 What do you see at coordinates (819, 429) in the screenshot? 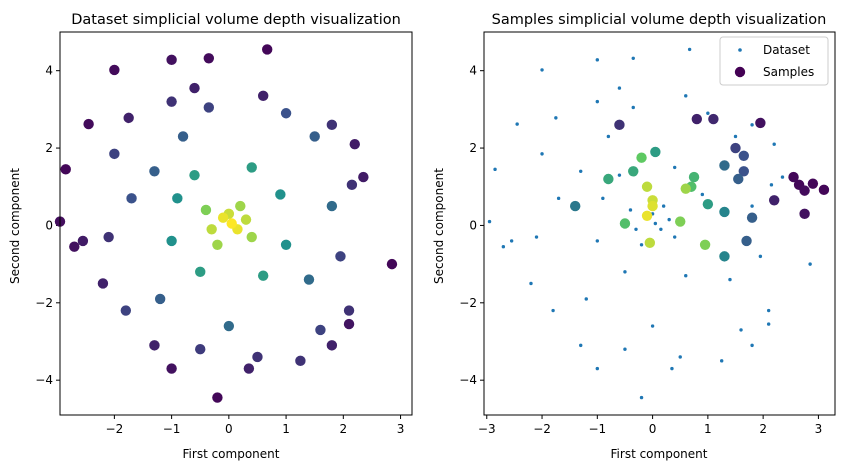
I see `right-x-tick-label: 3` at bounding box center [819, 429].